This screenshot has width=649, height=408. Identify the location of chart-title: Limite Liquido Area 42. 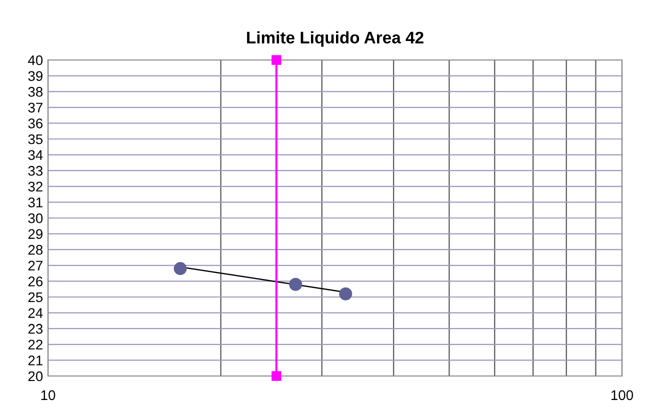
(335, 39).